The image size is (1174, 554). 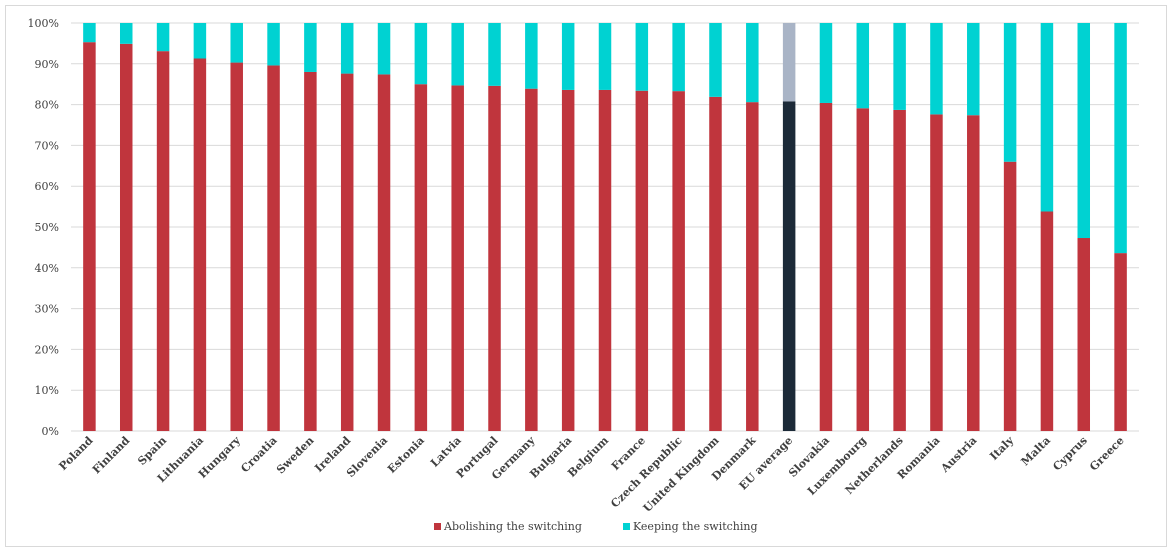 I want to click on y-tick-label: 0%, so click(x=50, y=431).